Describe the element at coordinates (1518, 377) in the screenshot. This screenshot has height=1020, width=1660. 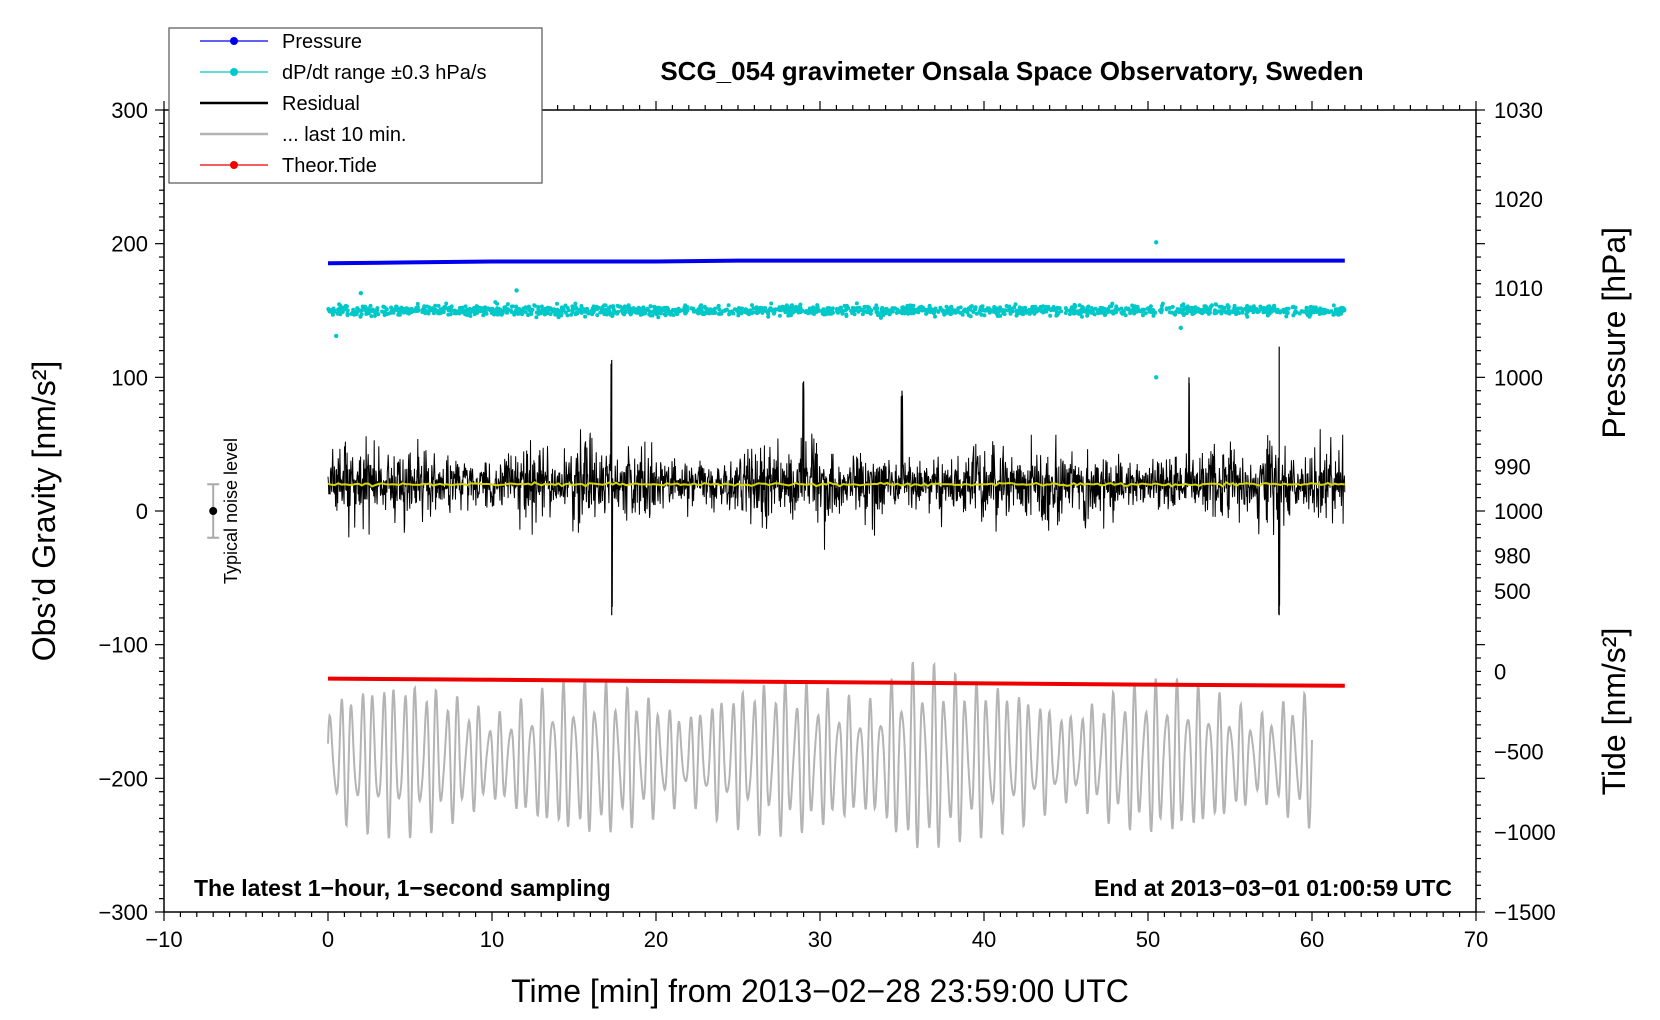
I see `pressure-tick-label: 1000` at that location.